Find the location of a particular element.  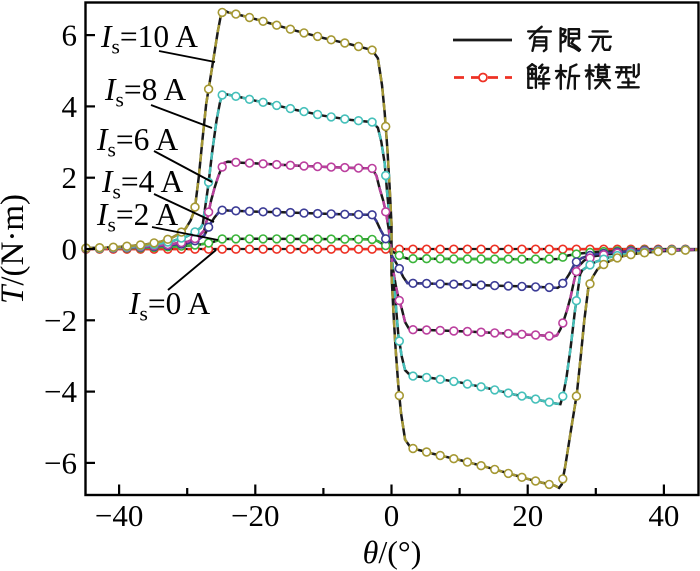

svg-text: 20 is located at coordinates (527, 515).